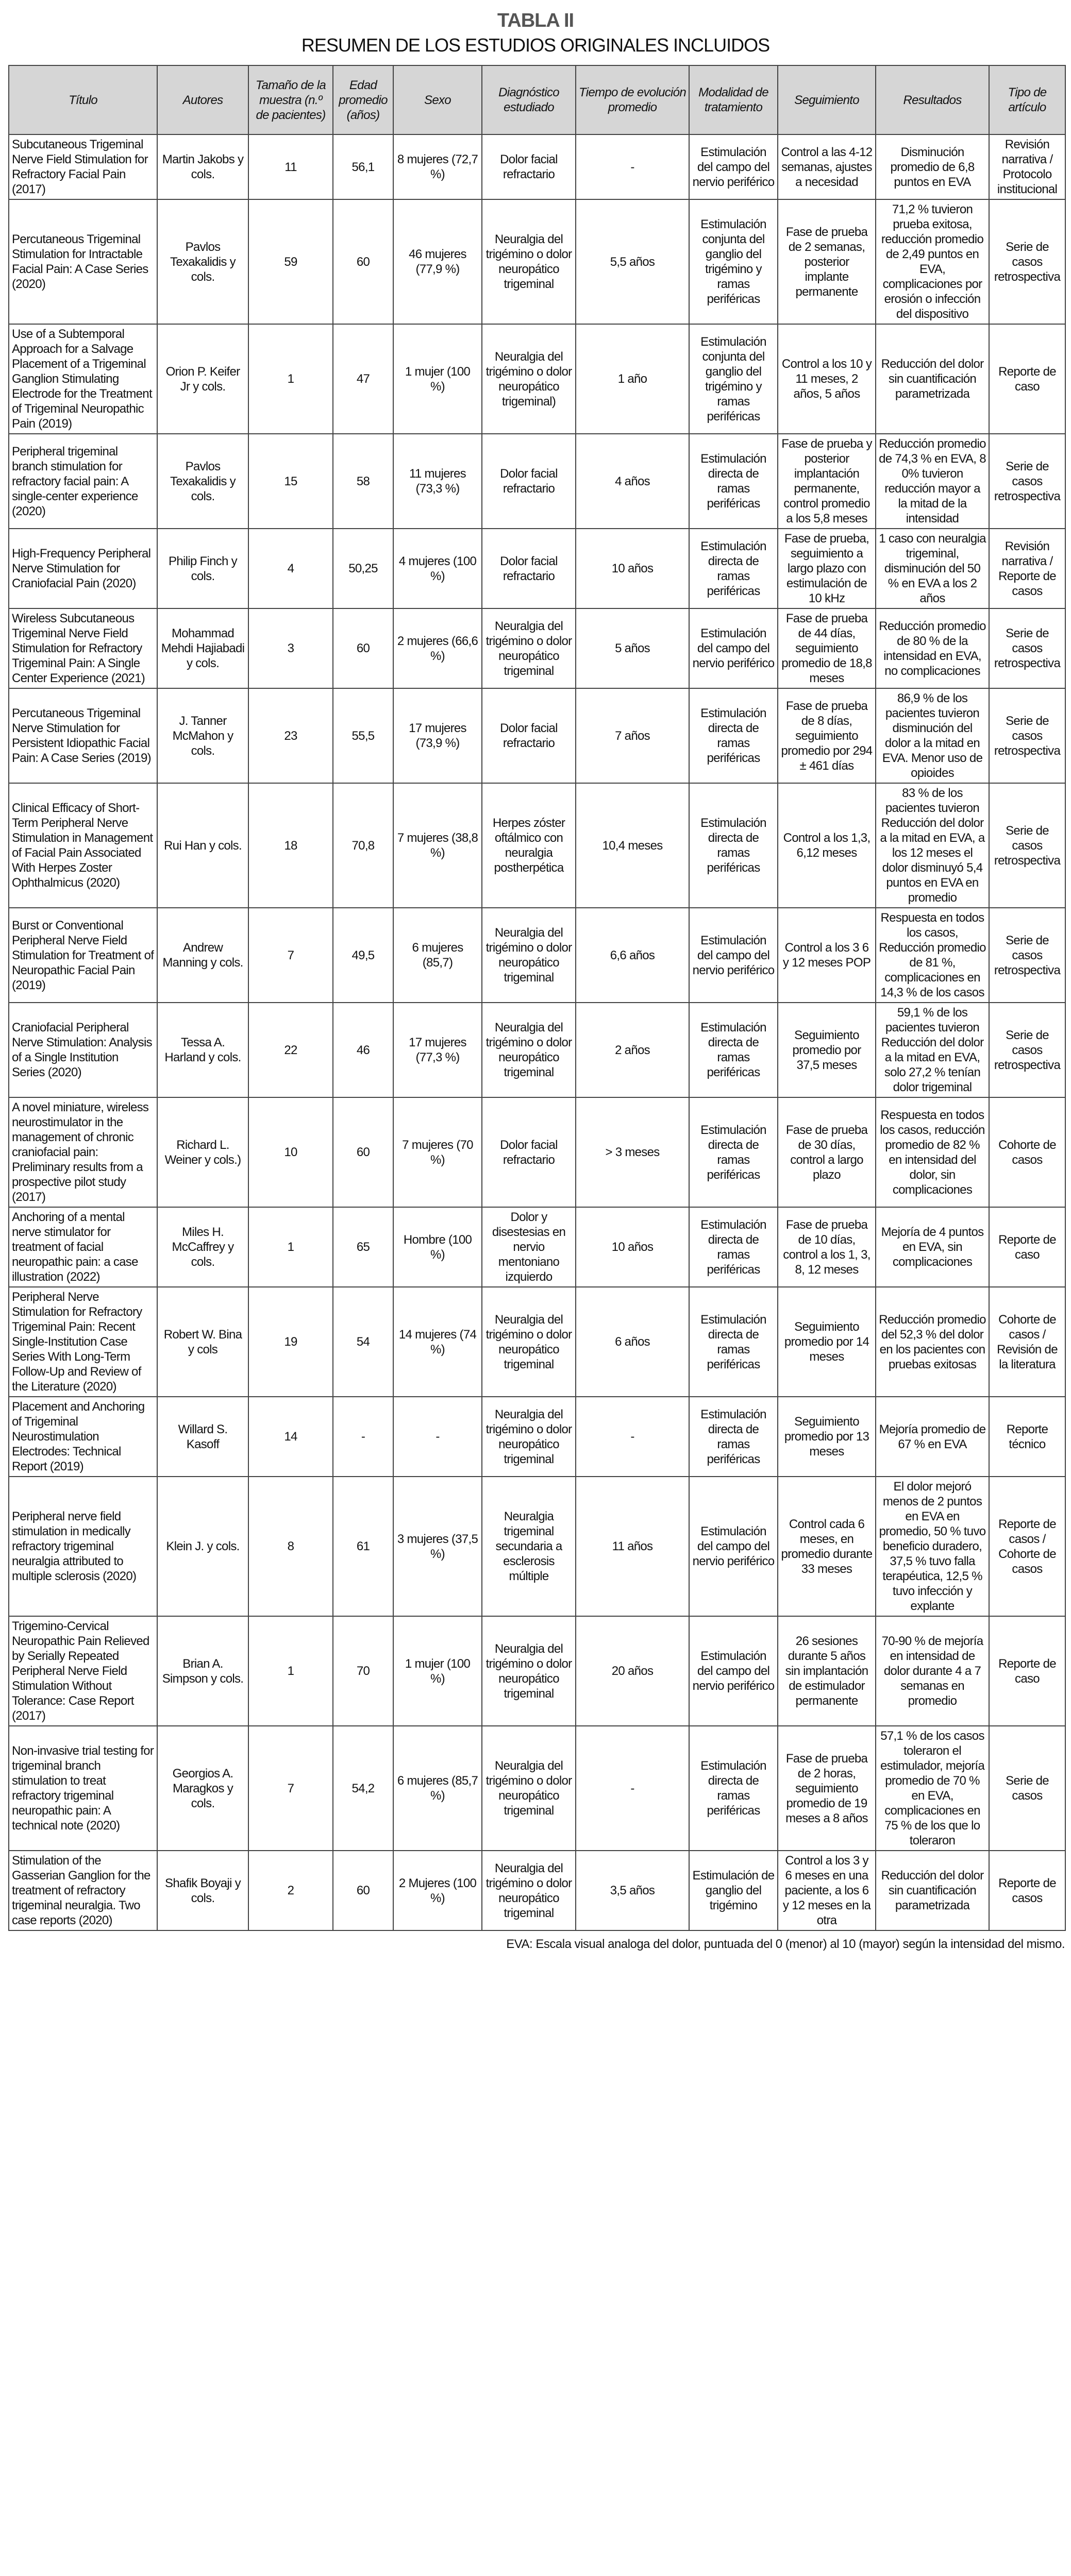 This screenshot has height=2576, width=1071. What do you see at coordinates (363, 736) in the screenshot?
I see `cell-mean-age: 55,5` at bounding box center [363, 736].